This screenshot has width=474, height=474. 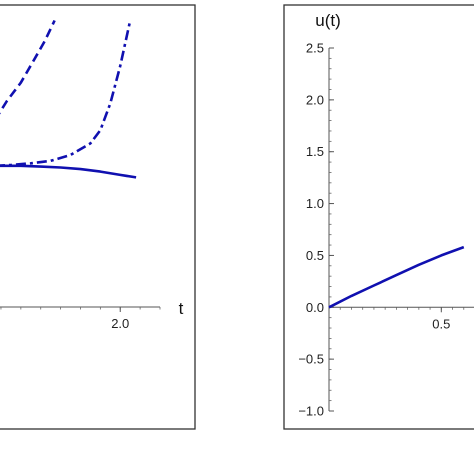 What do you see at coordinates (315, 48) in the screenshot?
I see `y-tick-label: 2.5` at bounding box center [315, 48].